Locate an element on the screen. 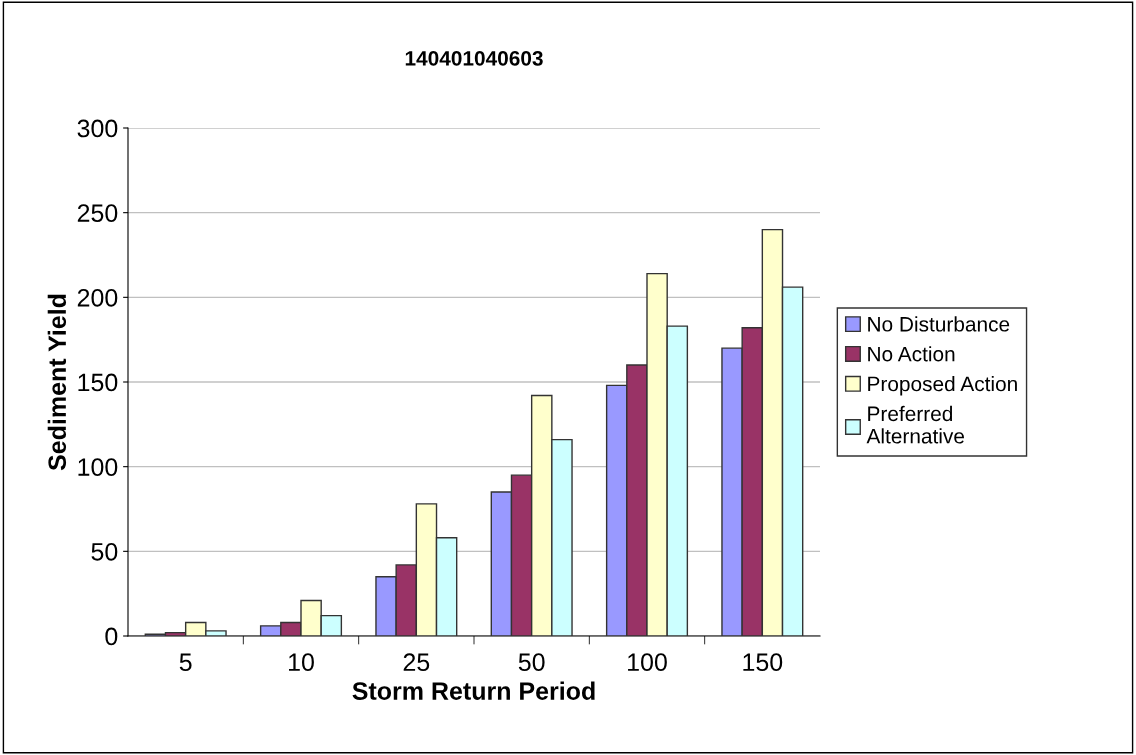 The height and width of the screenshot is (755, 1136). chart-title: 140401040603 is located at coordinates (474, 58).